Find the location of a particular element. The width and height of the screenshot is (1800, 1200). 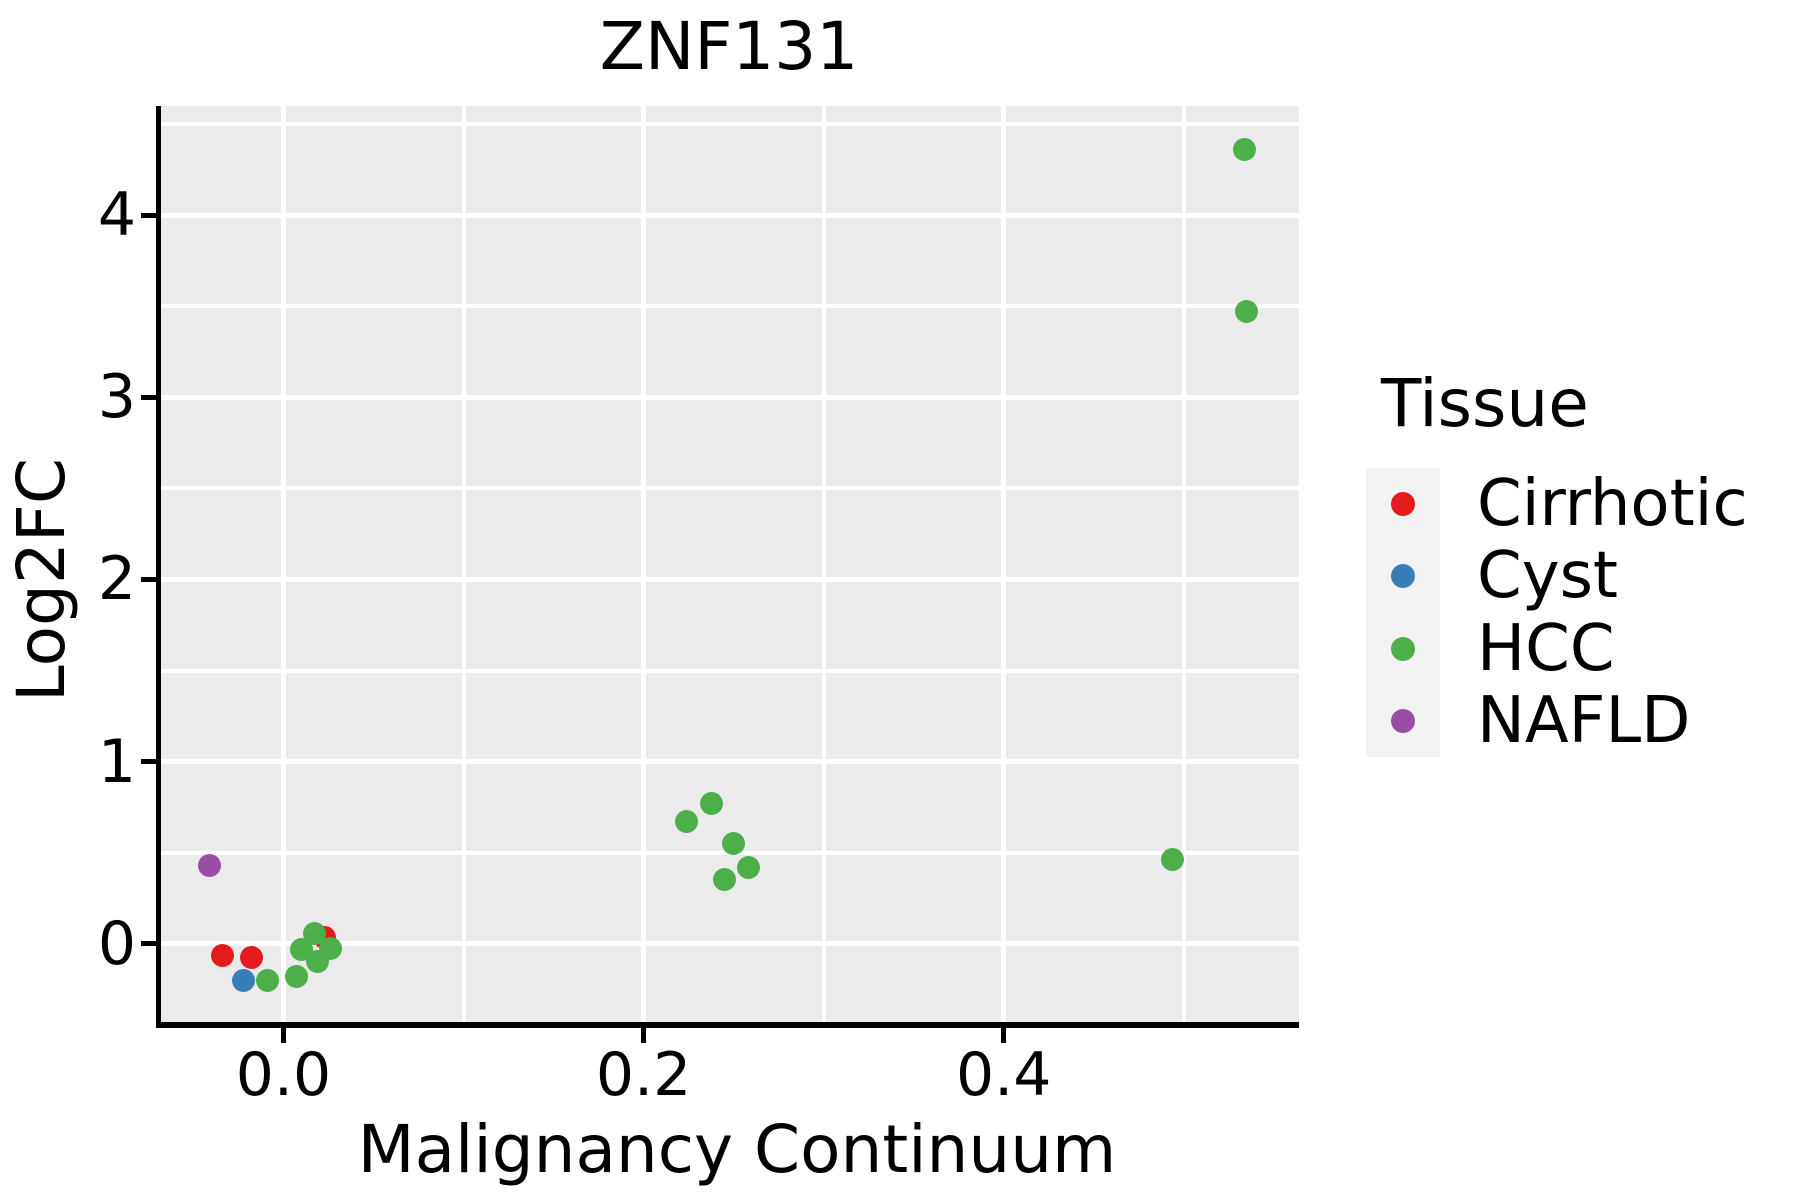

y-tick-label: 2 is located at coordinates (116, 579).